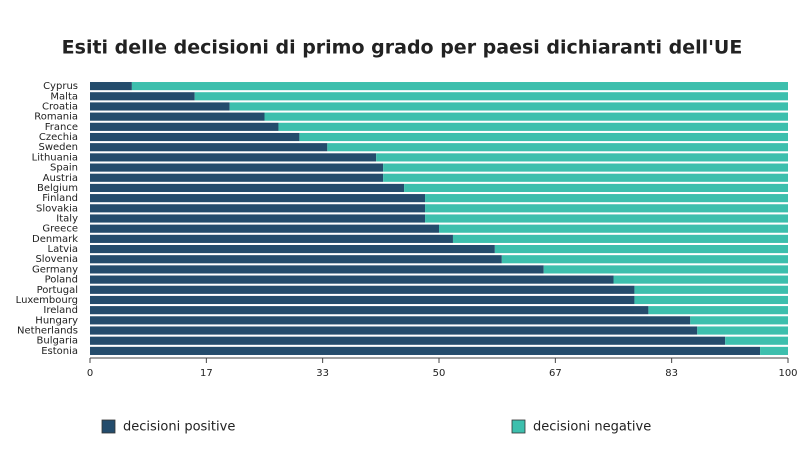 The image size is (805, 458). Describe the element at coordinates (61, 127) in the screenshot. I see `y-tick-label: France` at that location.